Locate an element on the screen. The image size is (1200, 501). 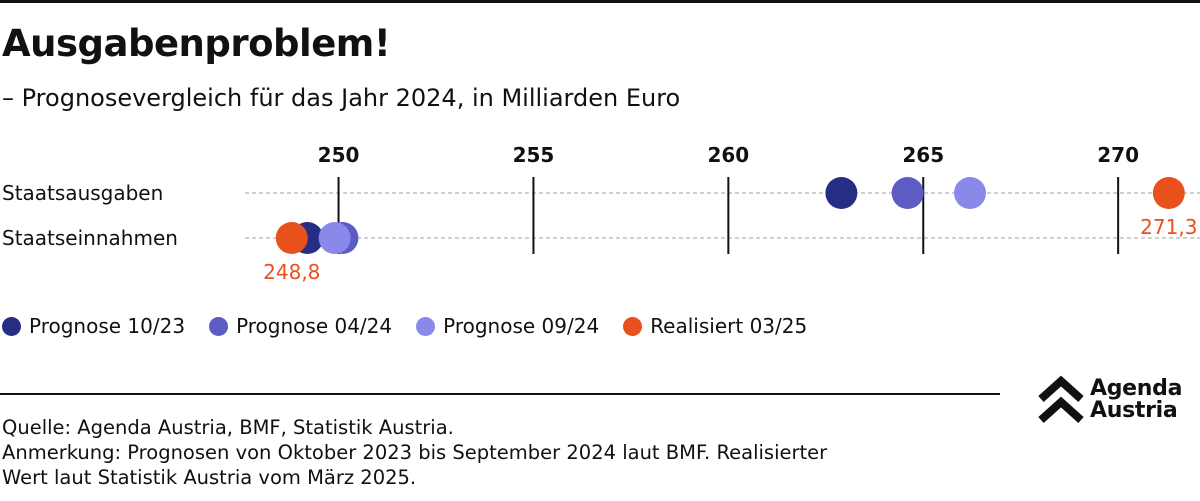
dot-prognose-04-24-staatsausgaben is located at coordinates (907, 193).